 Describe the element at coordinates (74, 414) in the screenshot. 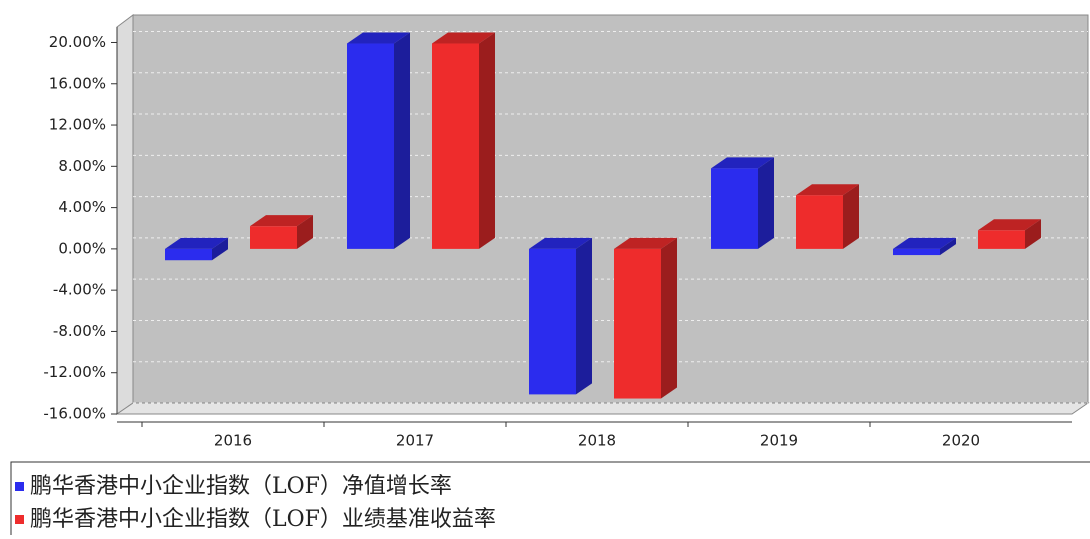

I see `y-tick-label: -16.00%` at that location.